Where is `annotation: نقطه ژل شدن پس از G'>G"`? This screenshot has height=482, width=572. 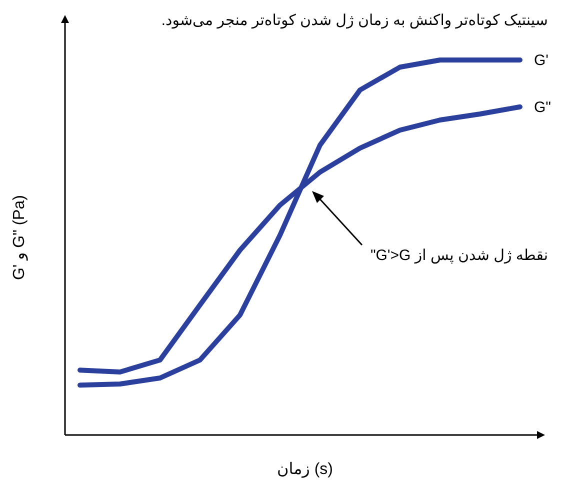 annotation: نقطه ژل شدن پس از G'>G" is located at coordinates (459, 255).